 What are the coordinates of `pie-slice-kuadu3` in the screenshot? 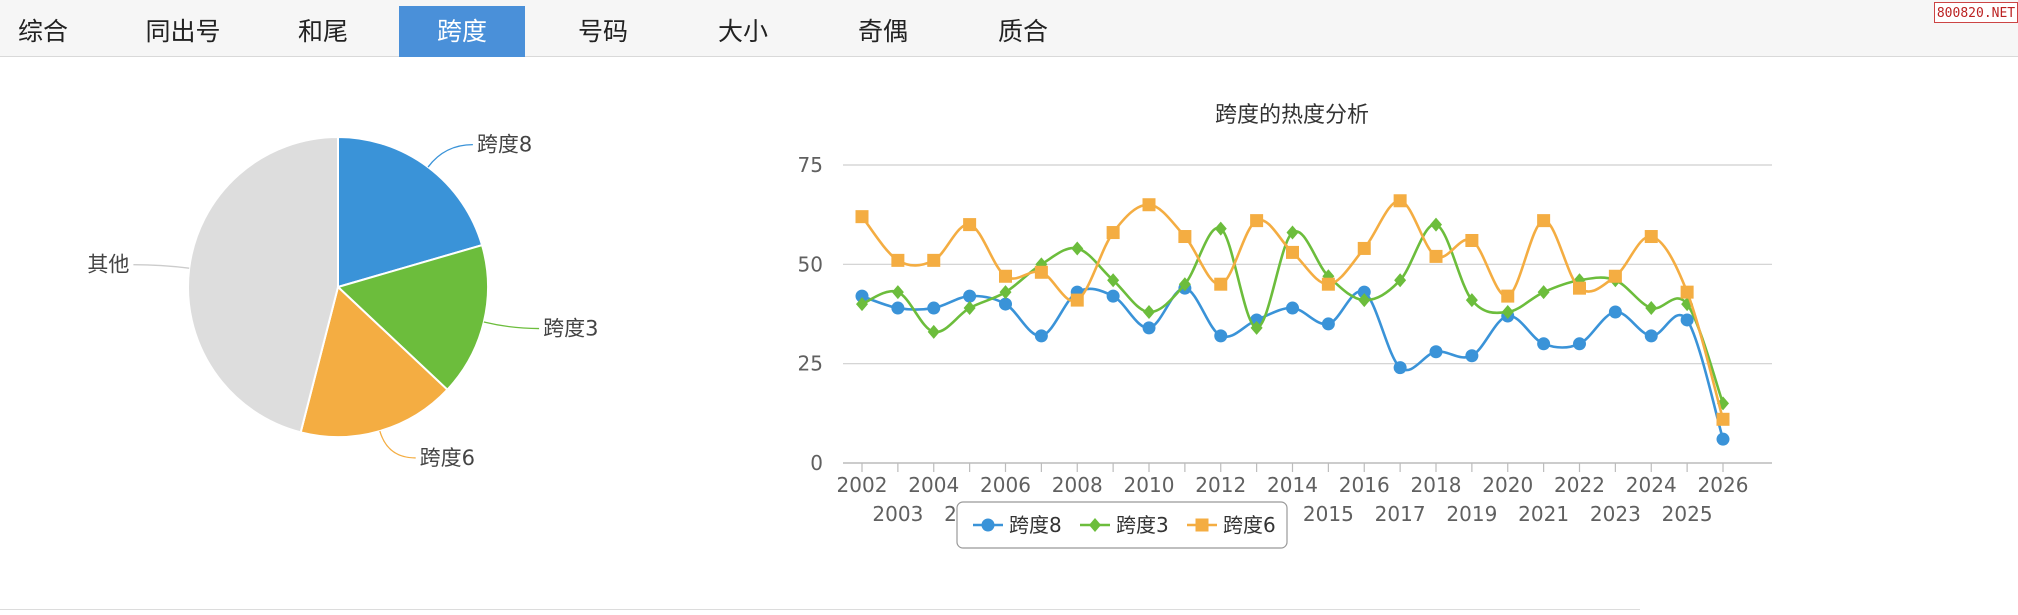 It's located at (412, 317).